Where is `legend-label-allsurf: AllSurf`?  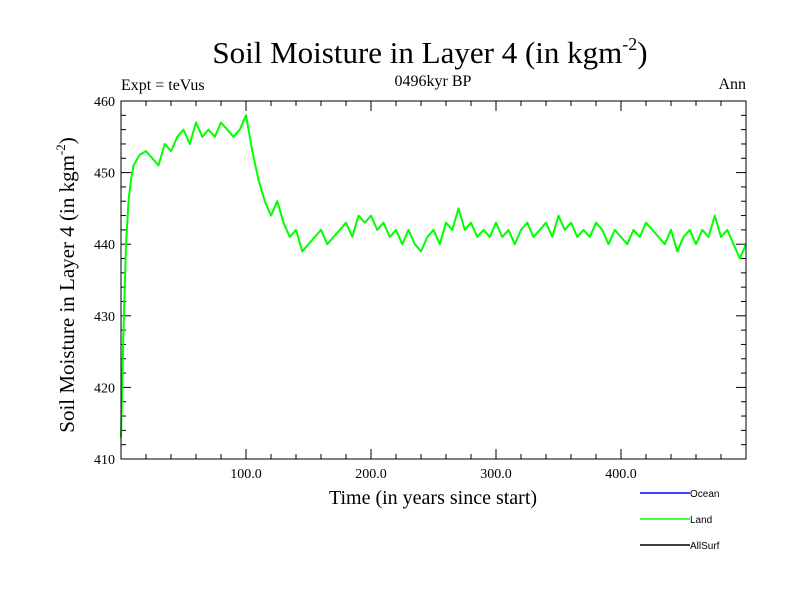
legend-label-allsurf: AllSurf is located at coordinates (705, 546).